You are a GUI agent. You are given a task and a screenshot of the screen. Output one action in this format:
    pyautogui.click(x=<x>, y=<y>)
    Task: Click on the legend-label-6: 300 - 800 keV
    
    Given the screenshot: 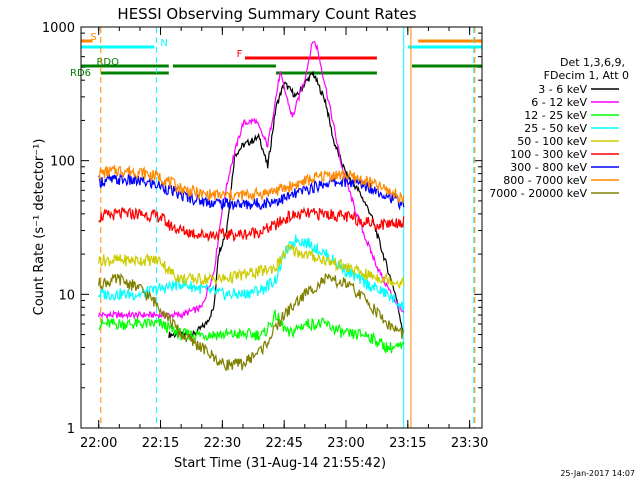 What is the action you would take?
    pyautogui.click(x=548, y=167)
    